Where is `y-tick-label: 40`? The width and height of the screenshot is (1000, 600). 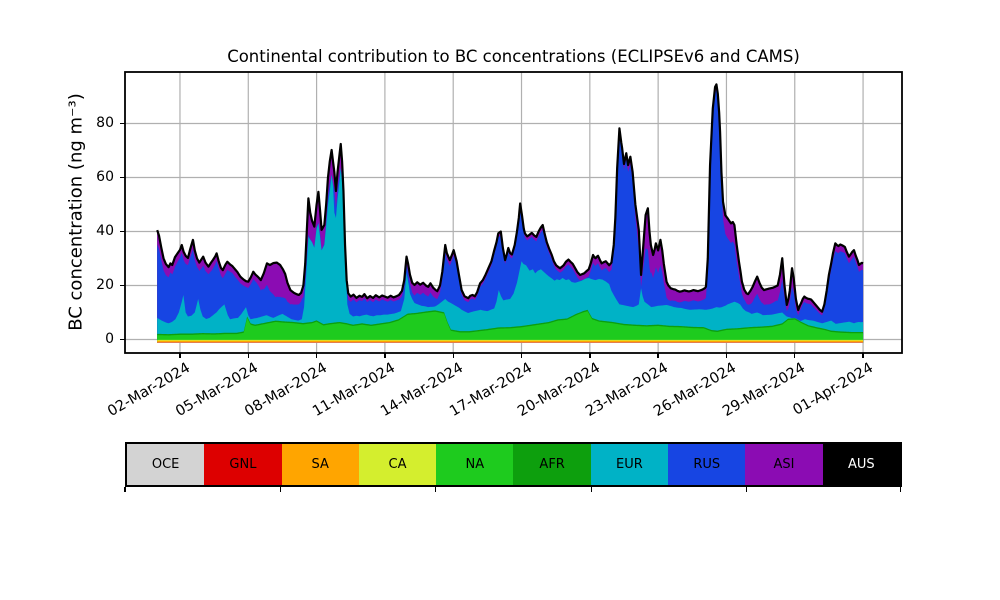 y-tick-label: 40 is located at coordinates (105, 230).